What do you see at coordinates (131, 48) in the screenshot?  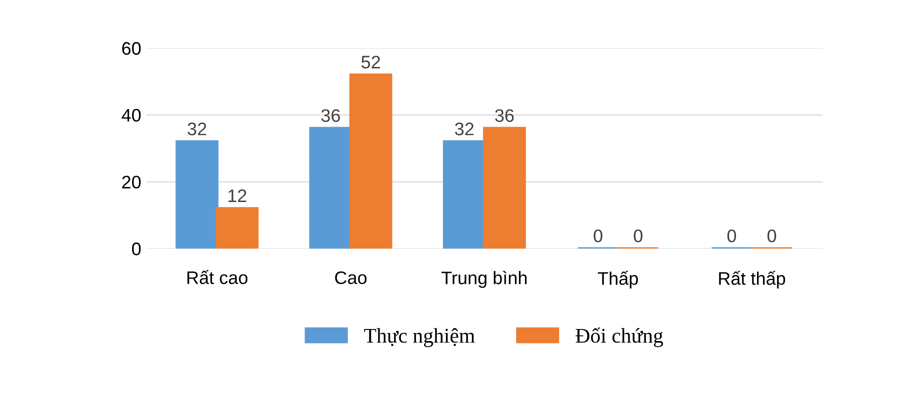 I see `y-tick-label: 60` at bounding box center [131, 48].